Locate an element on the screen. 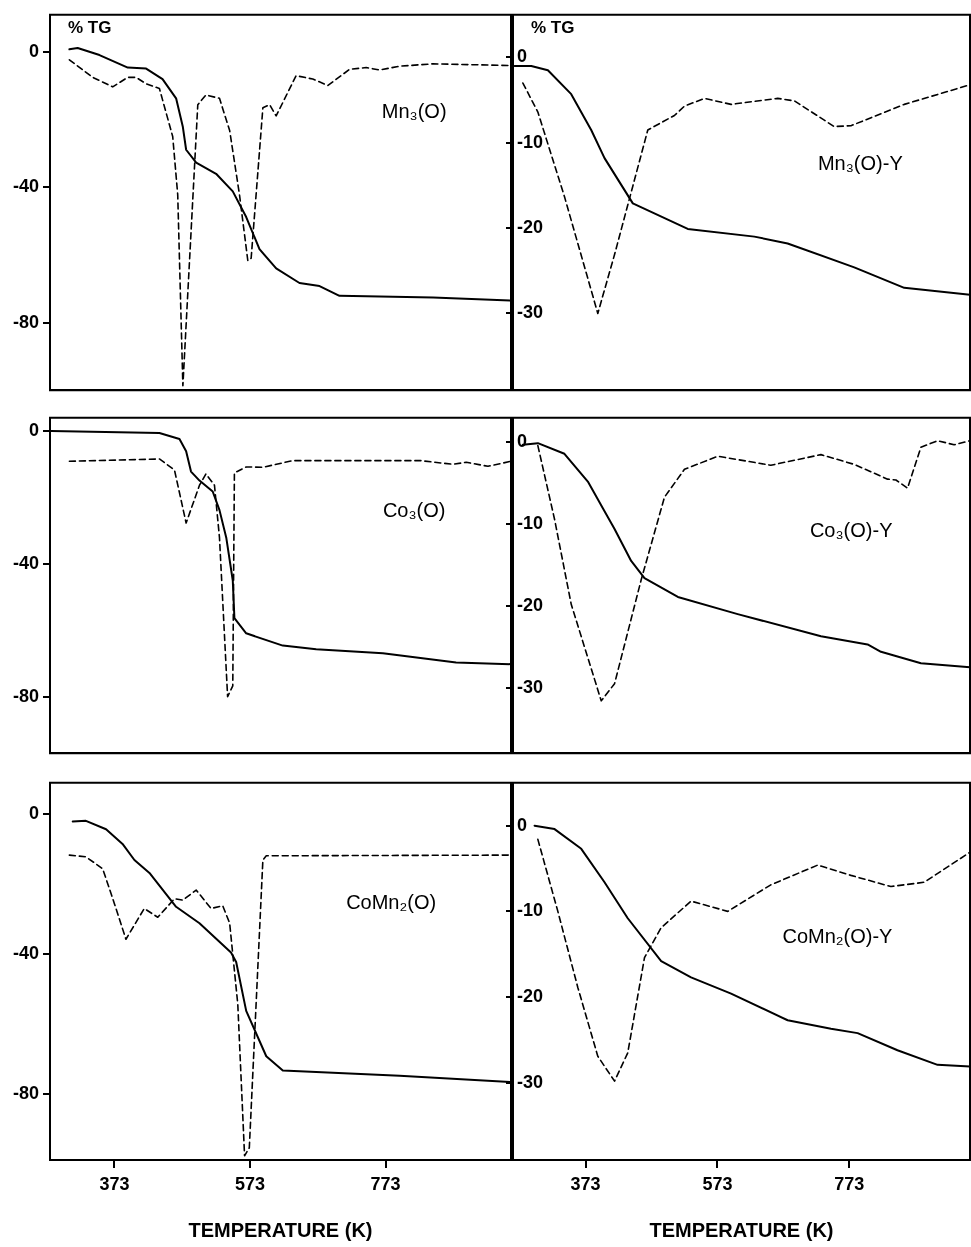  annotation: CoMn₂(O)-Y is located at coordinates (837, 935).